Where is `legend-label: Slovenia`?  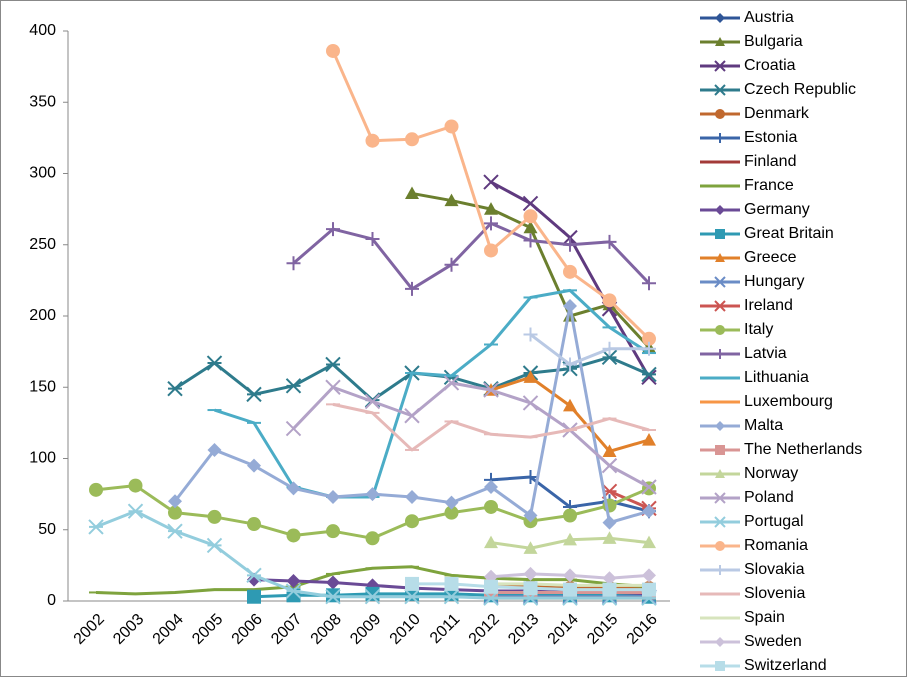
legend-label: Slovenia is located at coordinates (774, 593).